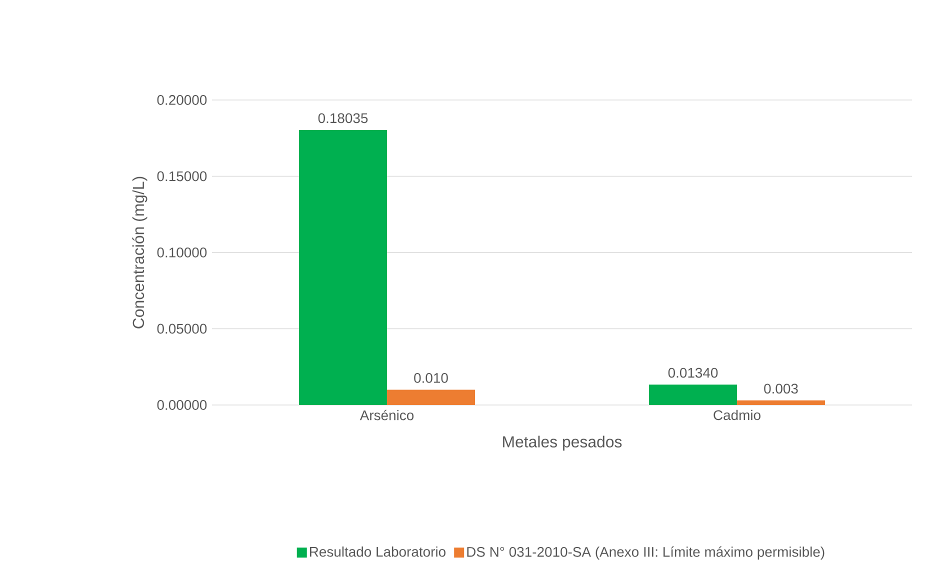 Image resolution: width=952 pixels, height=582 pixels. I want to click on x-tick-label: Cadmio, so click(737, 415).